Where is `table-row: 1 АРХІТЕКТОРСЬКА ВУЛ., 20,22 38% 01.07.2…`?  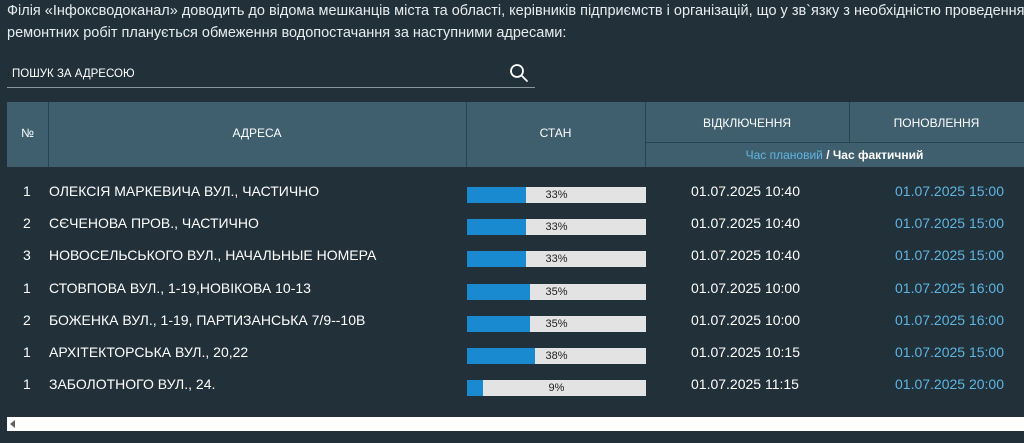
table-row: 1 АРХІТЕКТОРСЬКА ВУЛ., 20,22 38% 01.07.2… is located at coordinates (515, 352).